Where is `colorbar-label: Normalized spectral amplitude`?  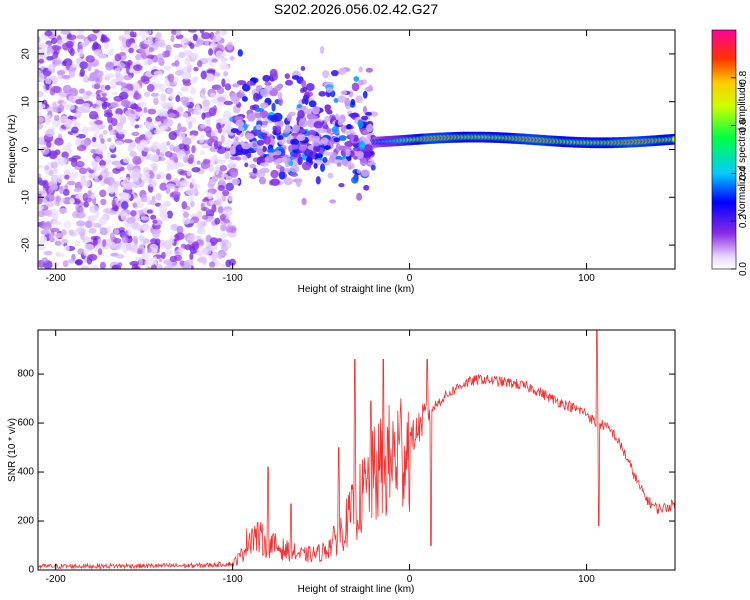 colorbar-label: Normalized spectral amplitude is located at coordinates (742, 148).